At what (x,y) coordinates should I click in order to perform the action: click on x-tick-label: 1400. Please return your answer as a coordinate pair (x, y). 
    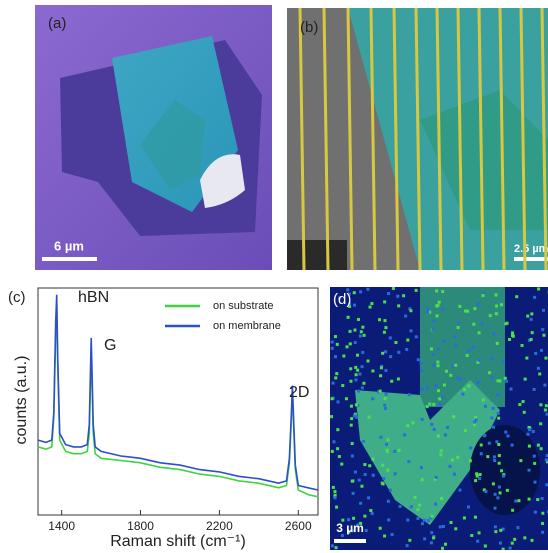
    Looking at the image, I should click on (61, 526).